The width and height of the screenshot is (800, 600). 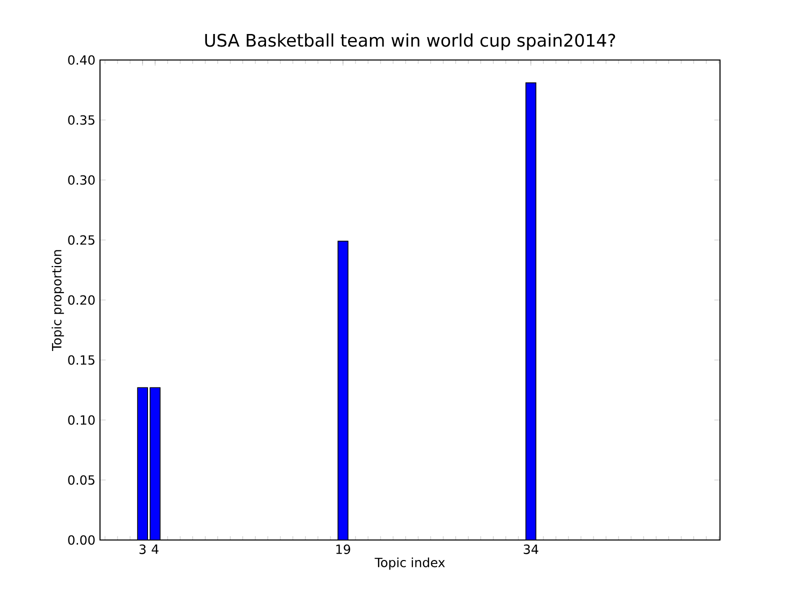 I want to click on x-axis-title: Topic index, so click(x=409, y=563).